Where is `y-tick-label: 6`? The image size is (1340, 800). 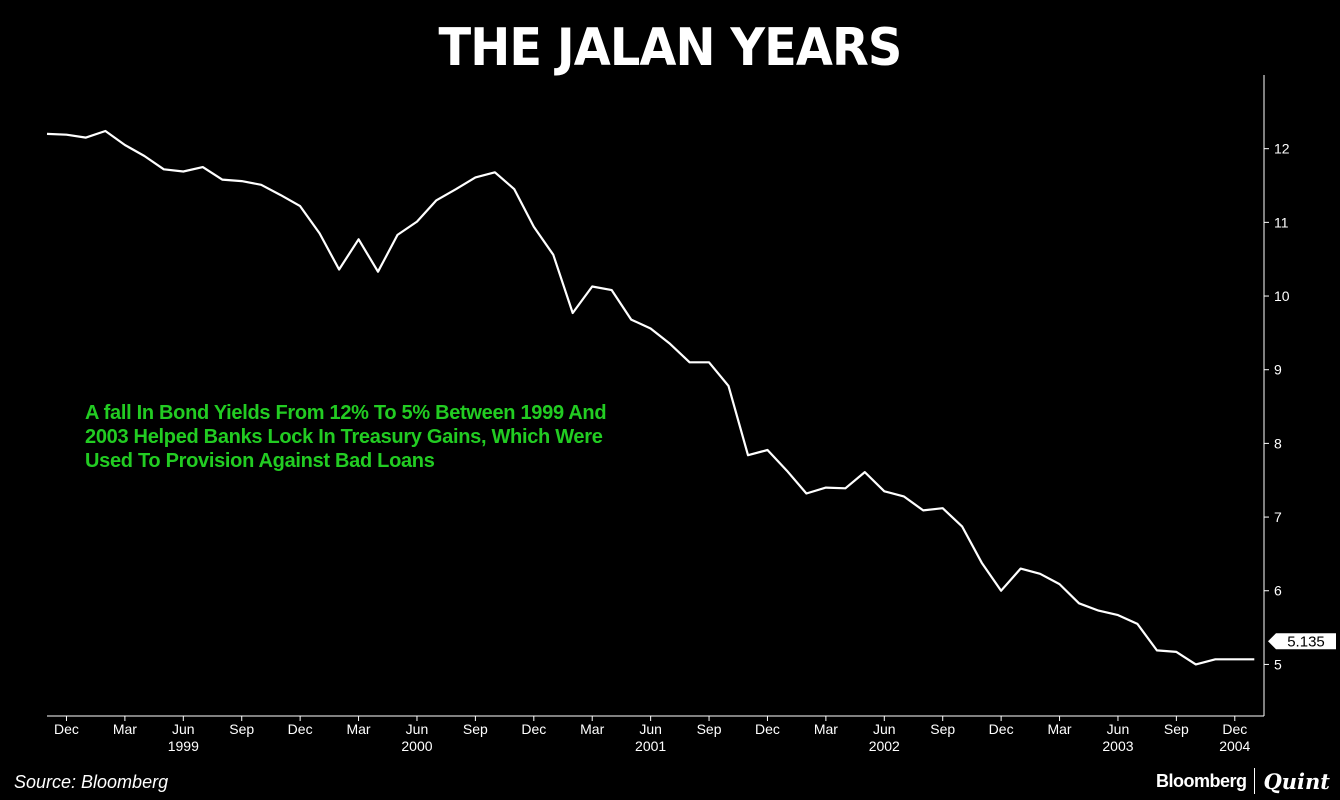 y-tick-label: 6 is located at coordinates (1278, 591).